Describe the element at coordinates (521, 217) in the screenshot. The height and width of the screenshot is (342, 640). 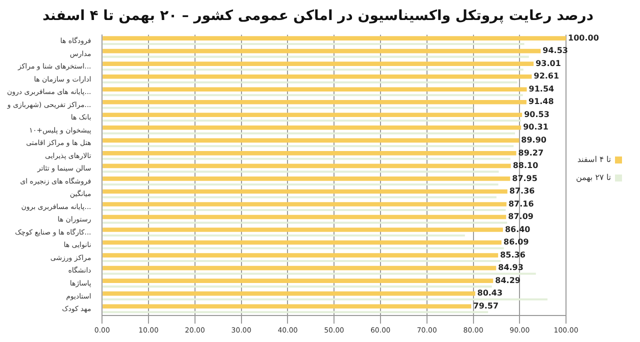
I see `data-label: 87.09` at that location.